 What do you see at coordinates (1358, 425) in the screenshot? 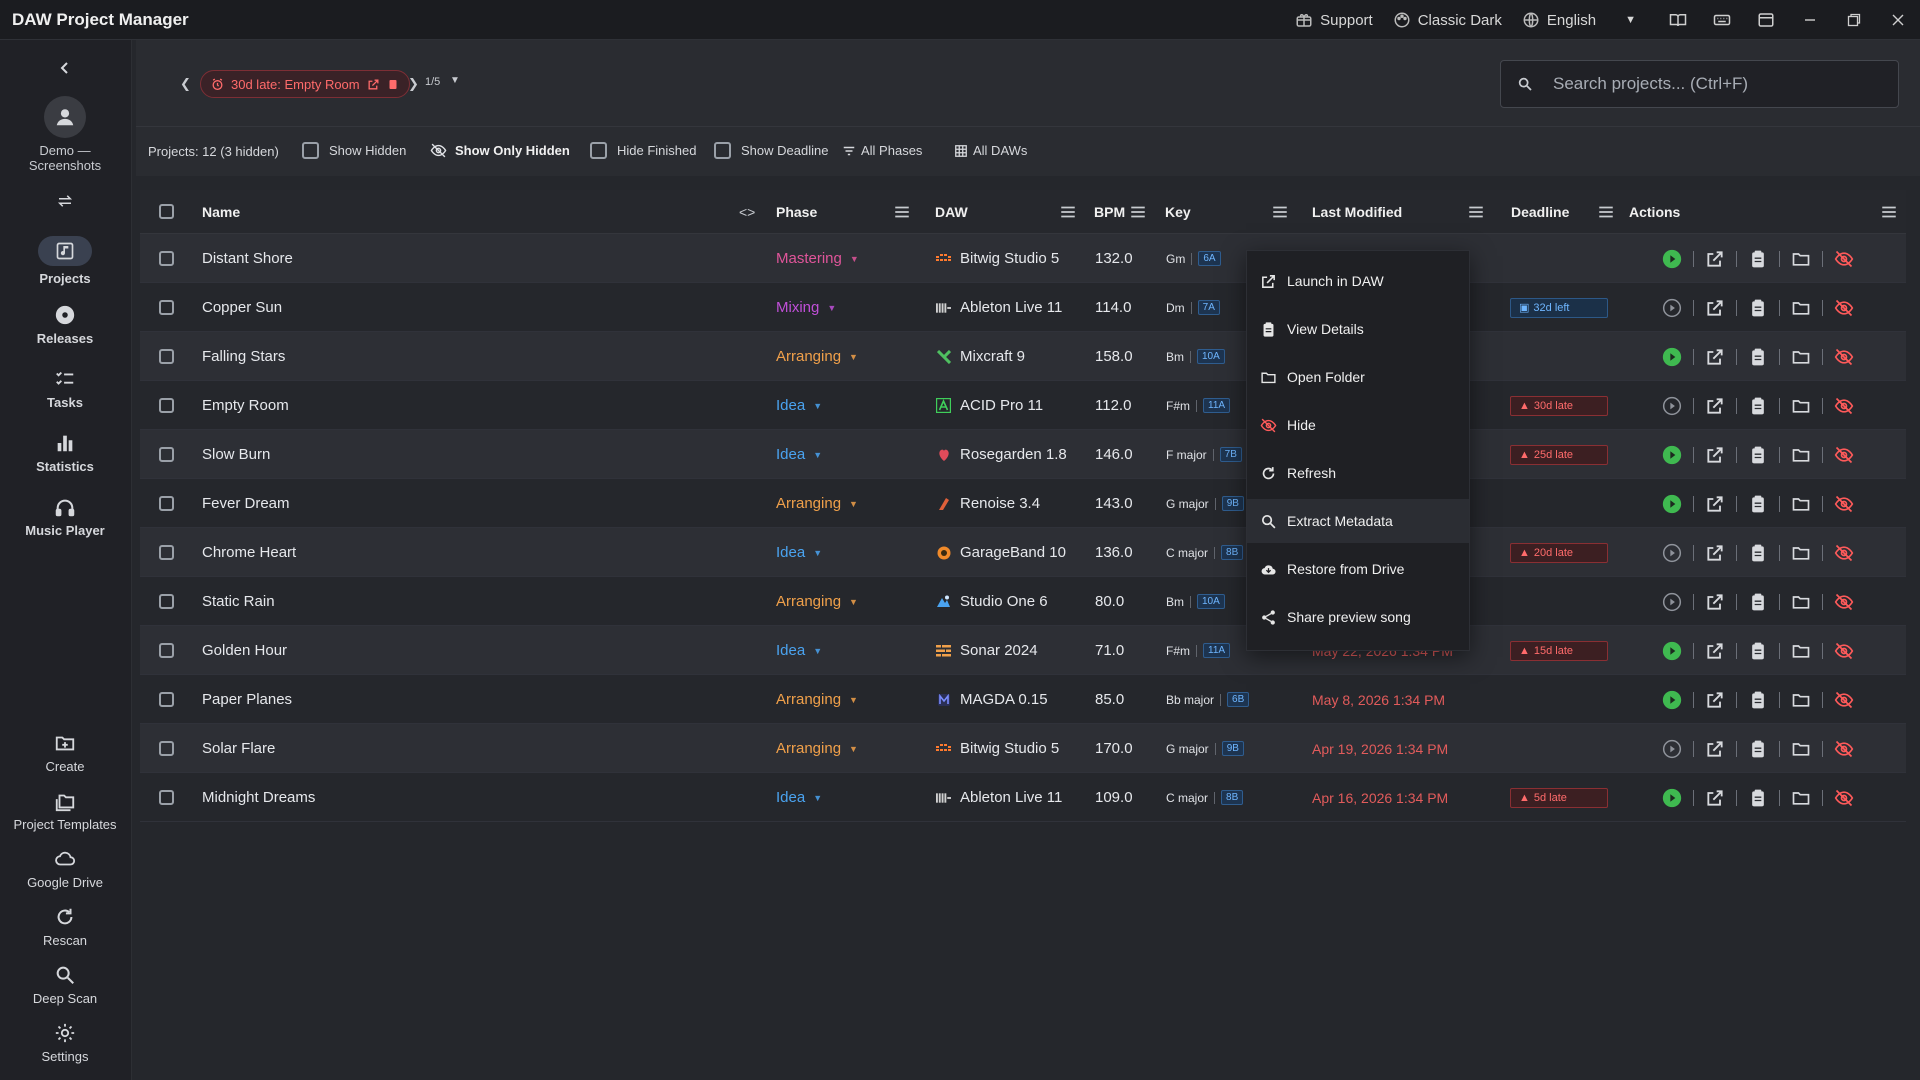
I see `menu-item-hide: Hide` at bounding box center [1358, 425].